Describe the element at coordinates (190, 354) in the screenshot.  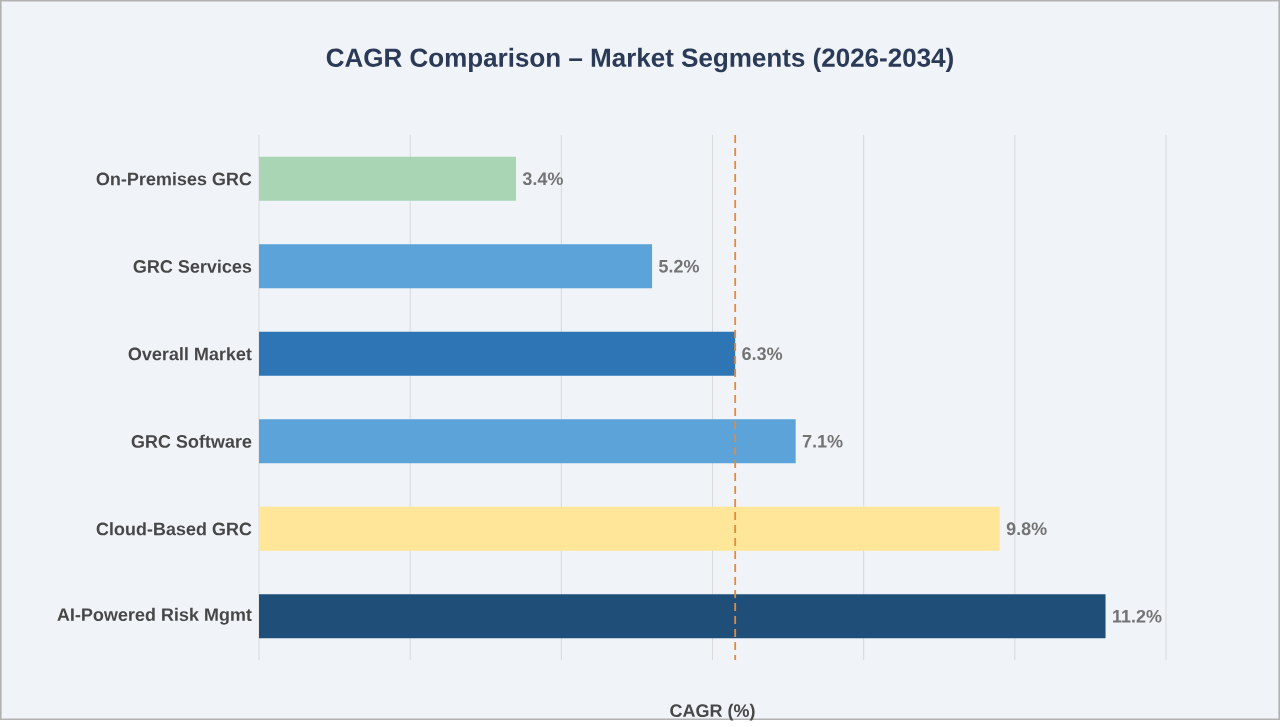
I see `y-tick-label: Overall Market` at that location.